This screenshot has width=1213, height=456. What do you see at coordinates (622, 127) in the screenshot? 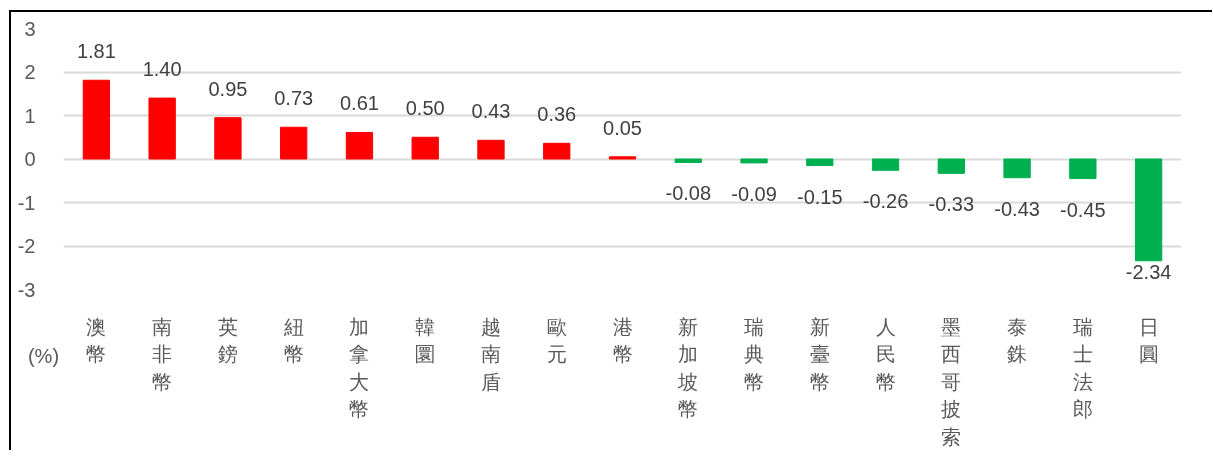
I see `data-label: 0.05` at bounding box center [622, 127].